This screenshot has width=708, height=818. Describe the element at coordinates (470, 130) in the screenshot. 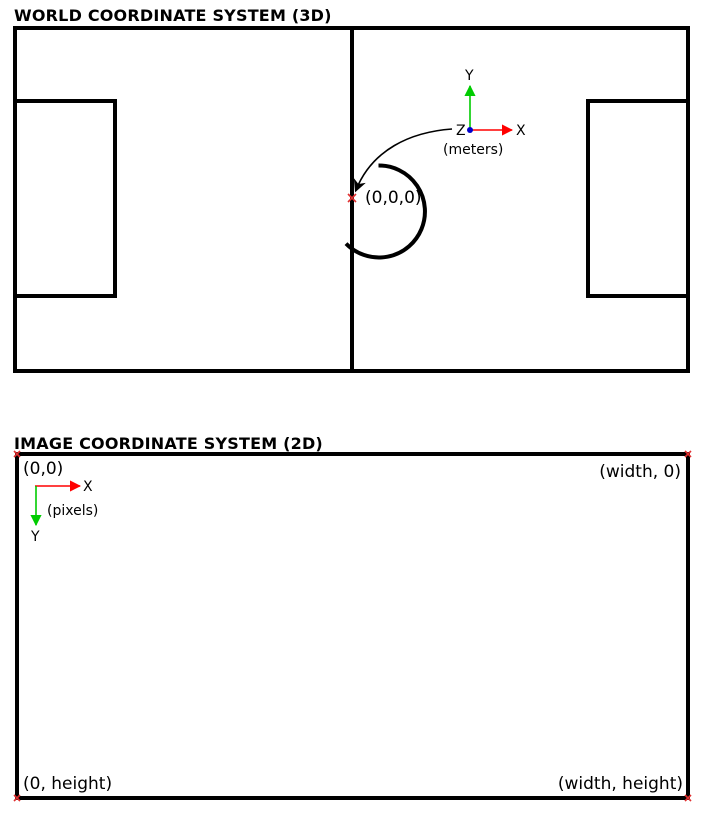

I see `world-z-axis-dot` at that location.